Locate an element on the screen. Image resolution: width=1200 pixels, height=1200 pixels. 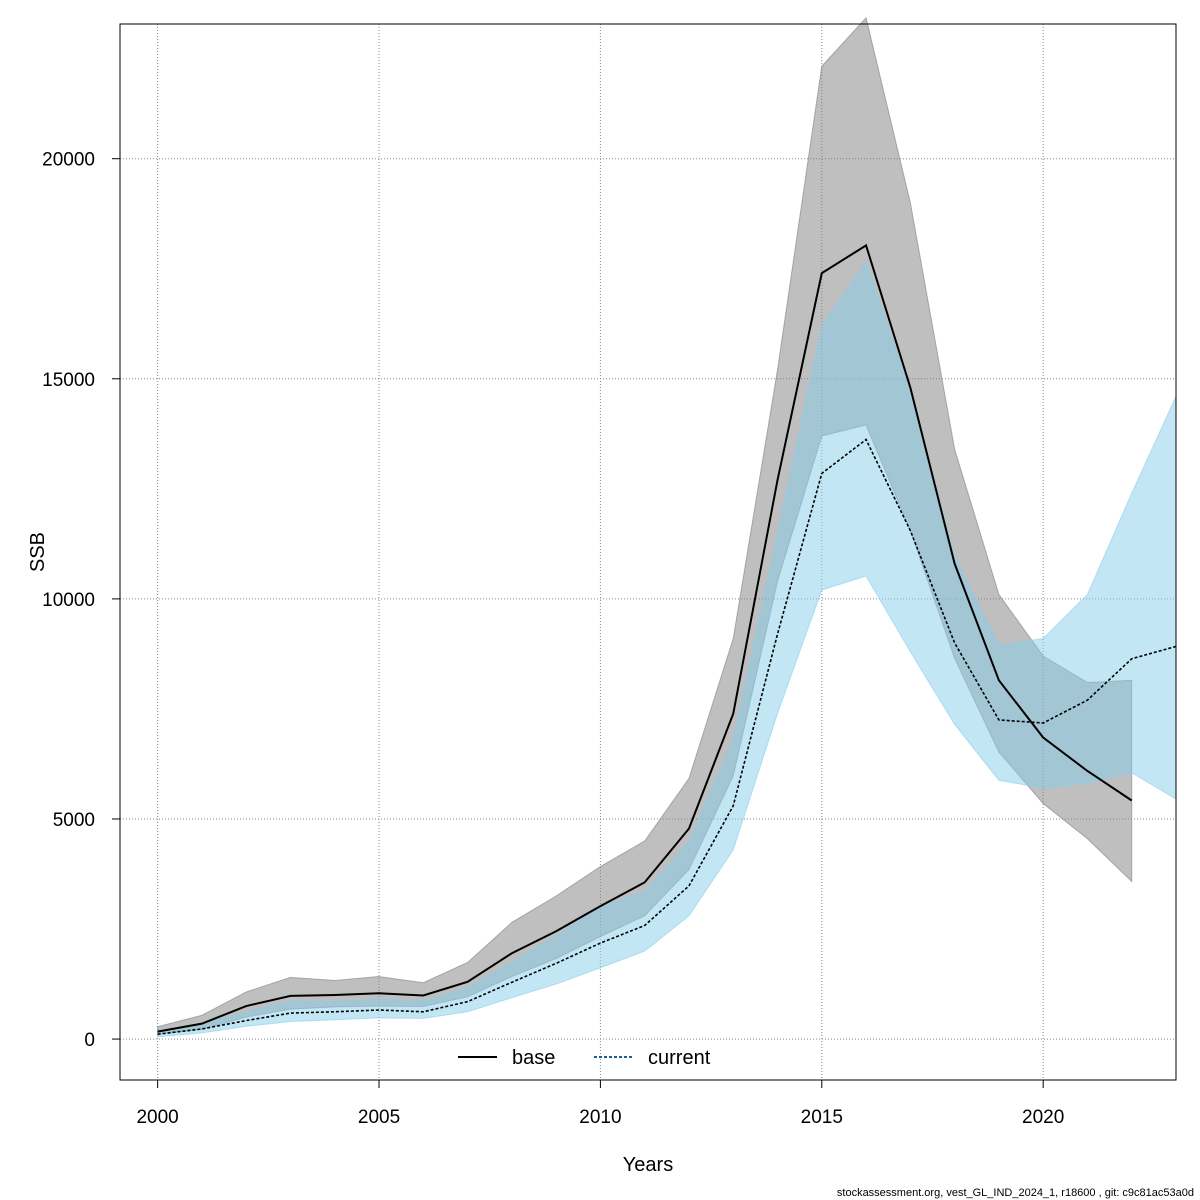
y-axis-title: SSB is located at coordinates (38, 552).